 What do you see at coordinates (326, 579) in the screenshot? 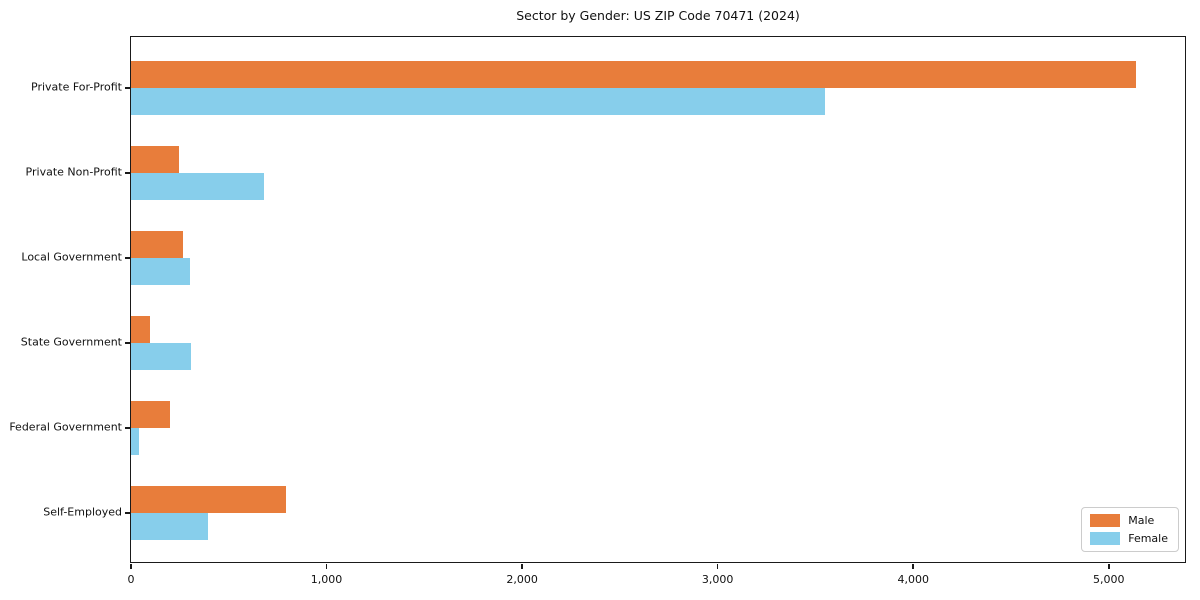
I see `xtick-label-1,000: 1,000` at bounding box center [326, 579].